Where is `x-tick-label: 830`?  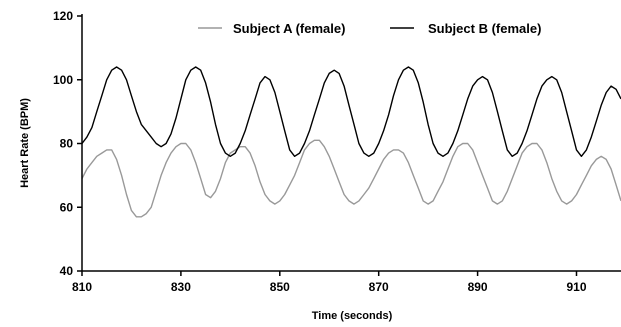 x-tick-label: 830 is located at coordinates (181, 287).